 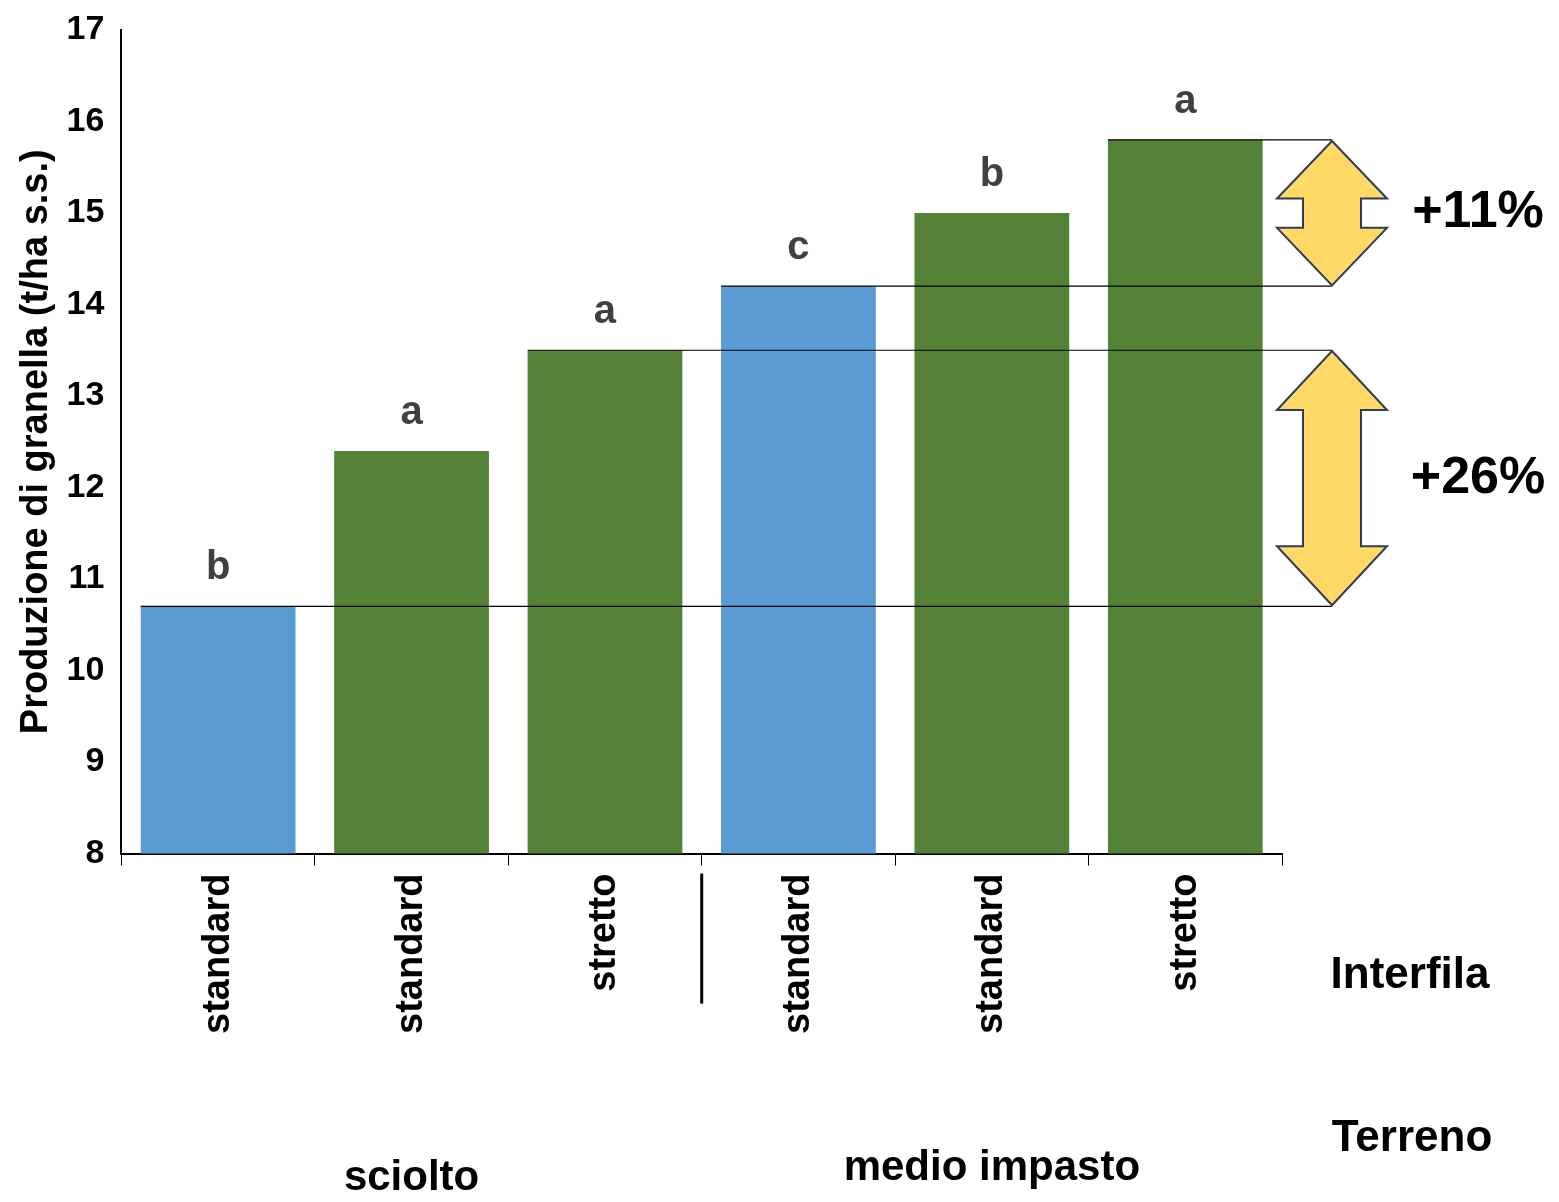 I want to click on text: medio impasto, so click(x=992, y=1166).